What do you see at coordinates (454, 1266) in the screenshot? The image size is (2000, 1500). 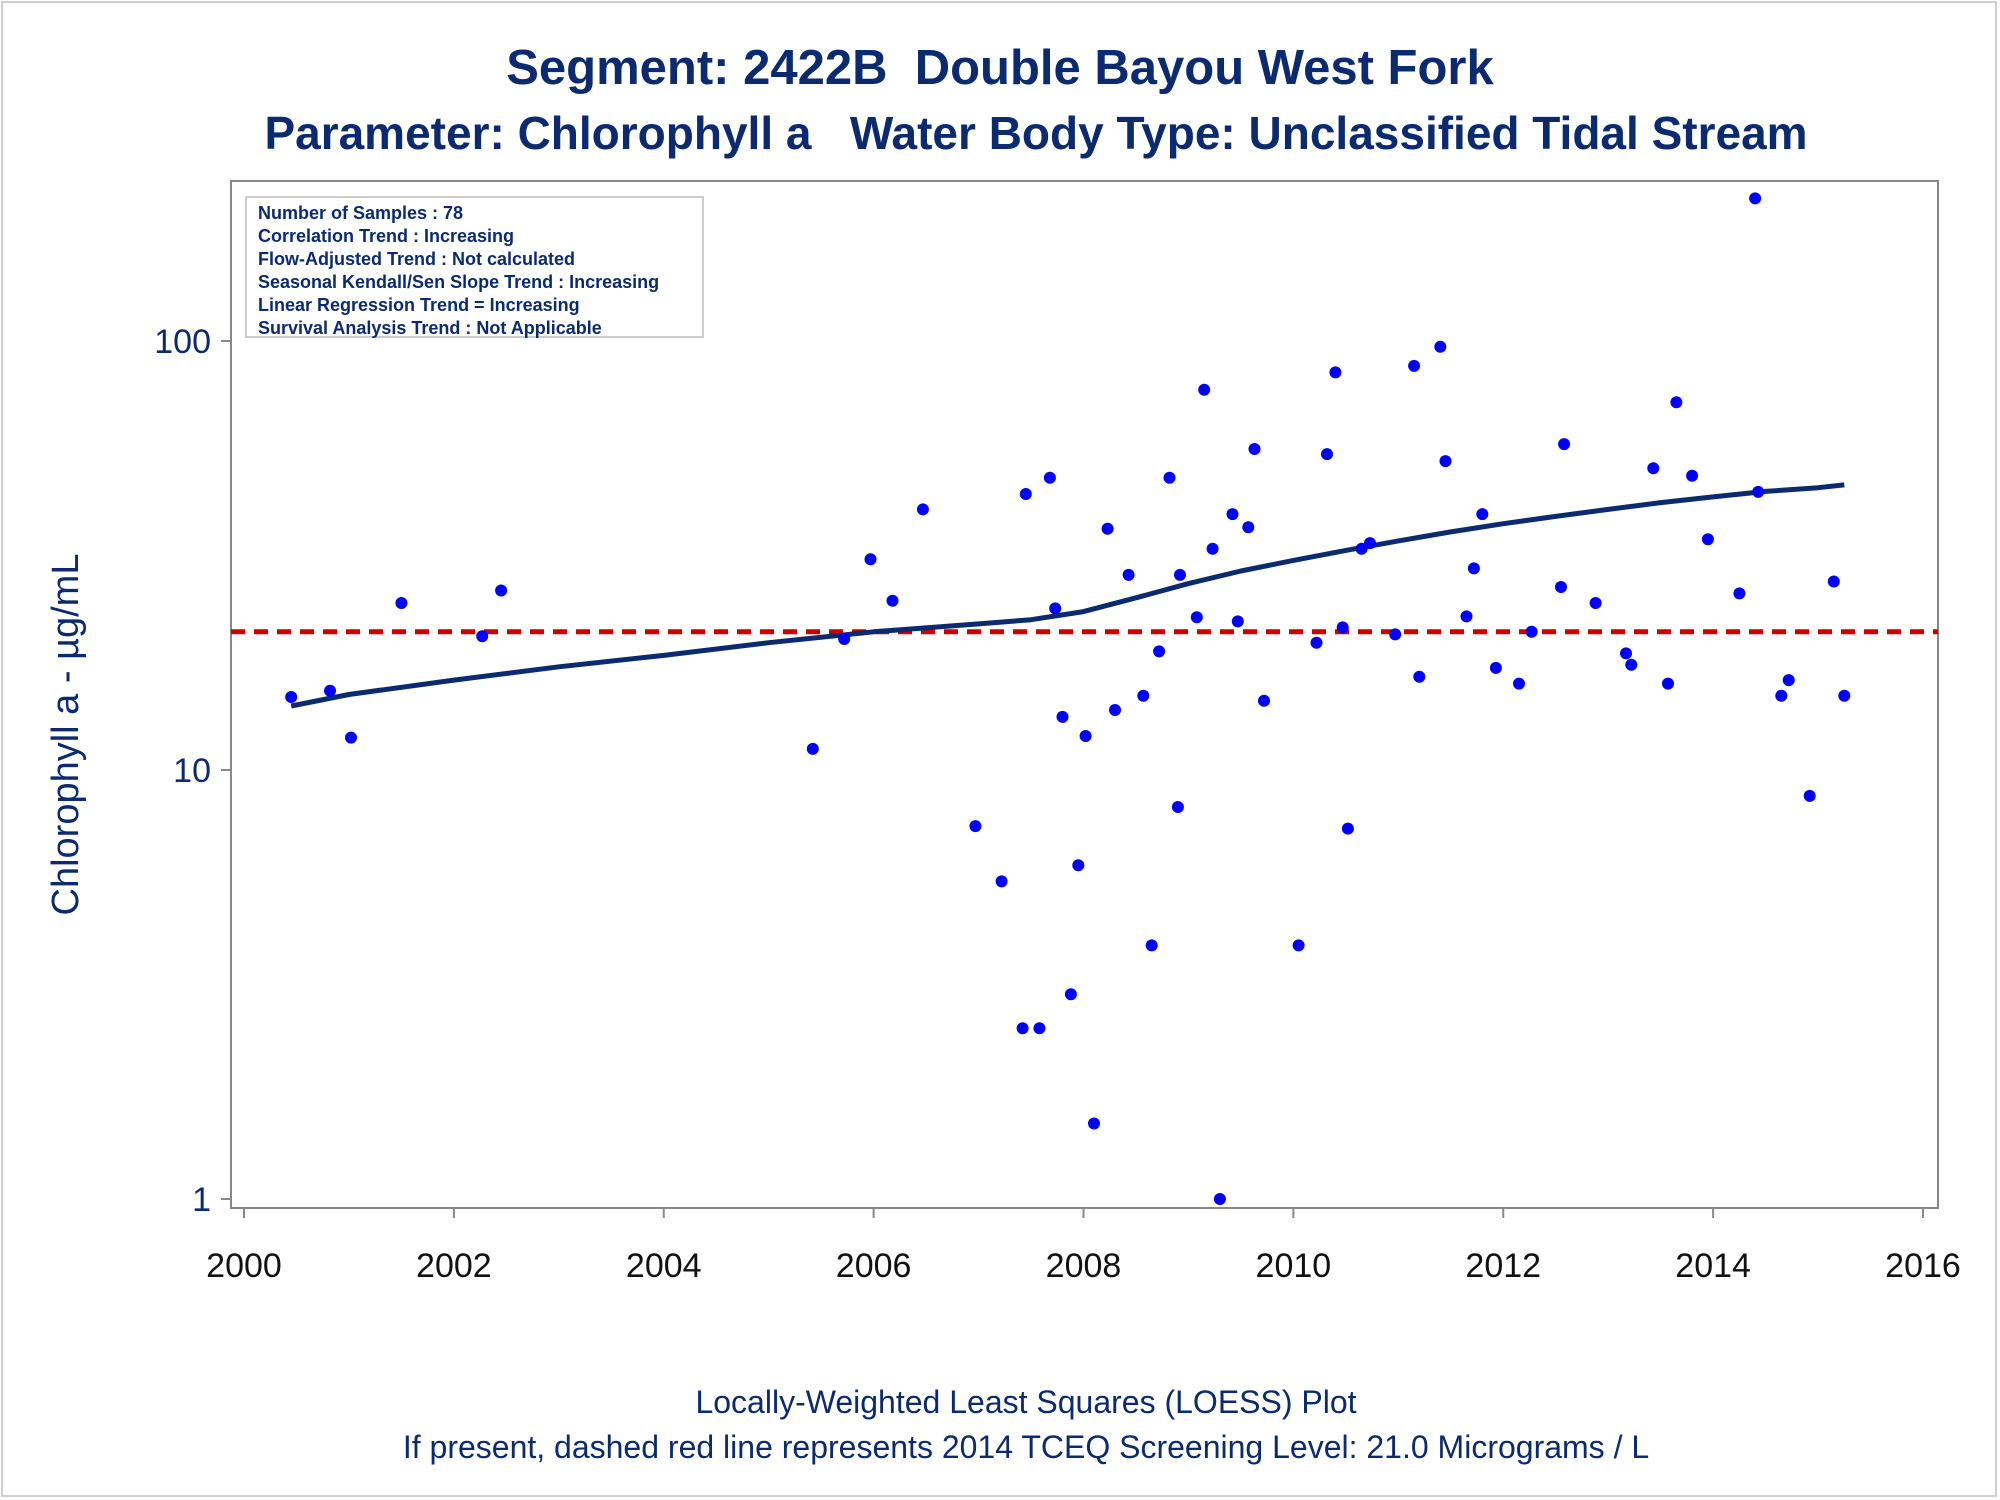 I see `x-tick-label: 2002` at bounding box center [454, 1266].